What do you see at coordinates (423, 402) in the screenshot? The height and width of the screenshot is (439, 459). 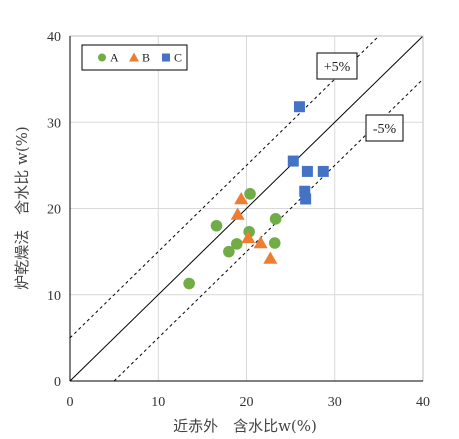 I see `x-tick-label: 40` at bounding box center [423, 402].